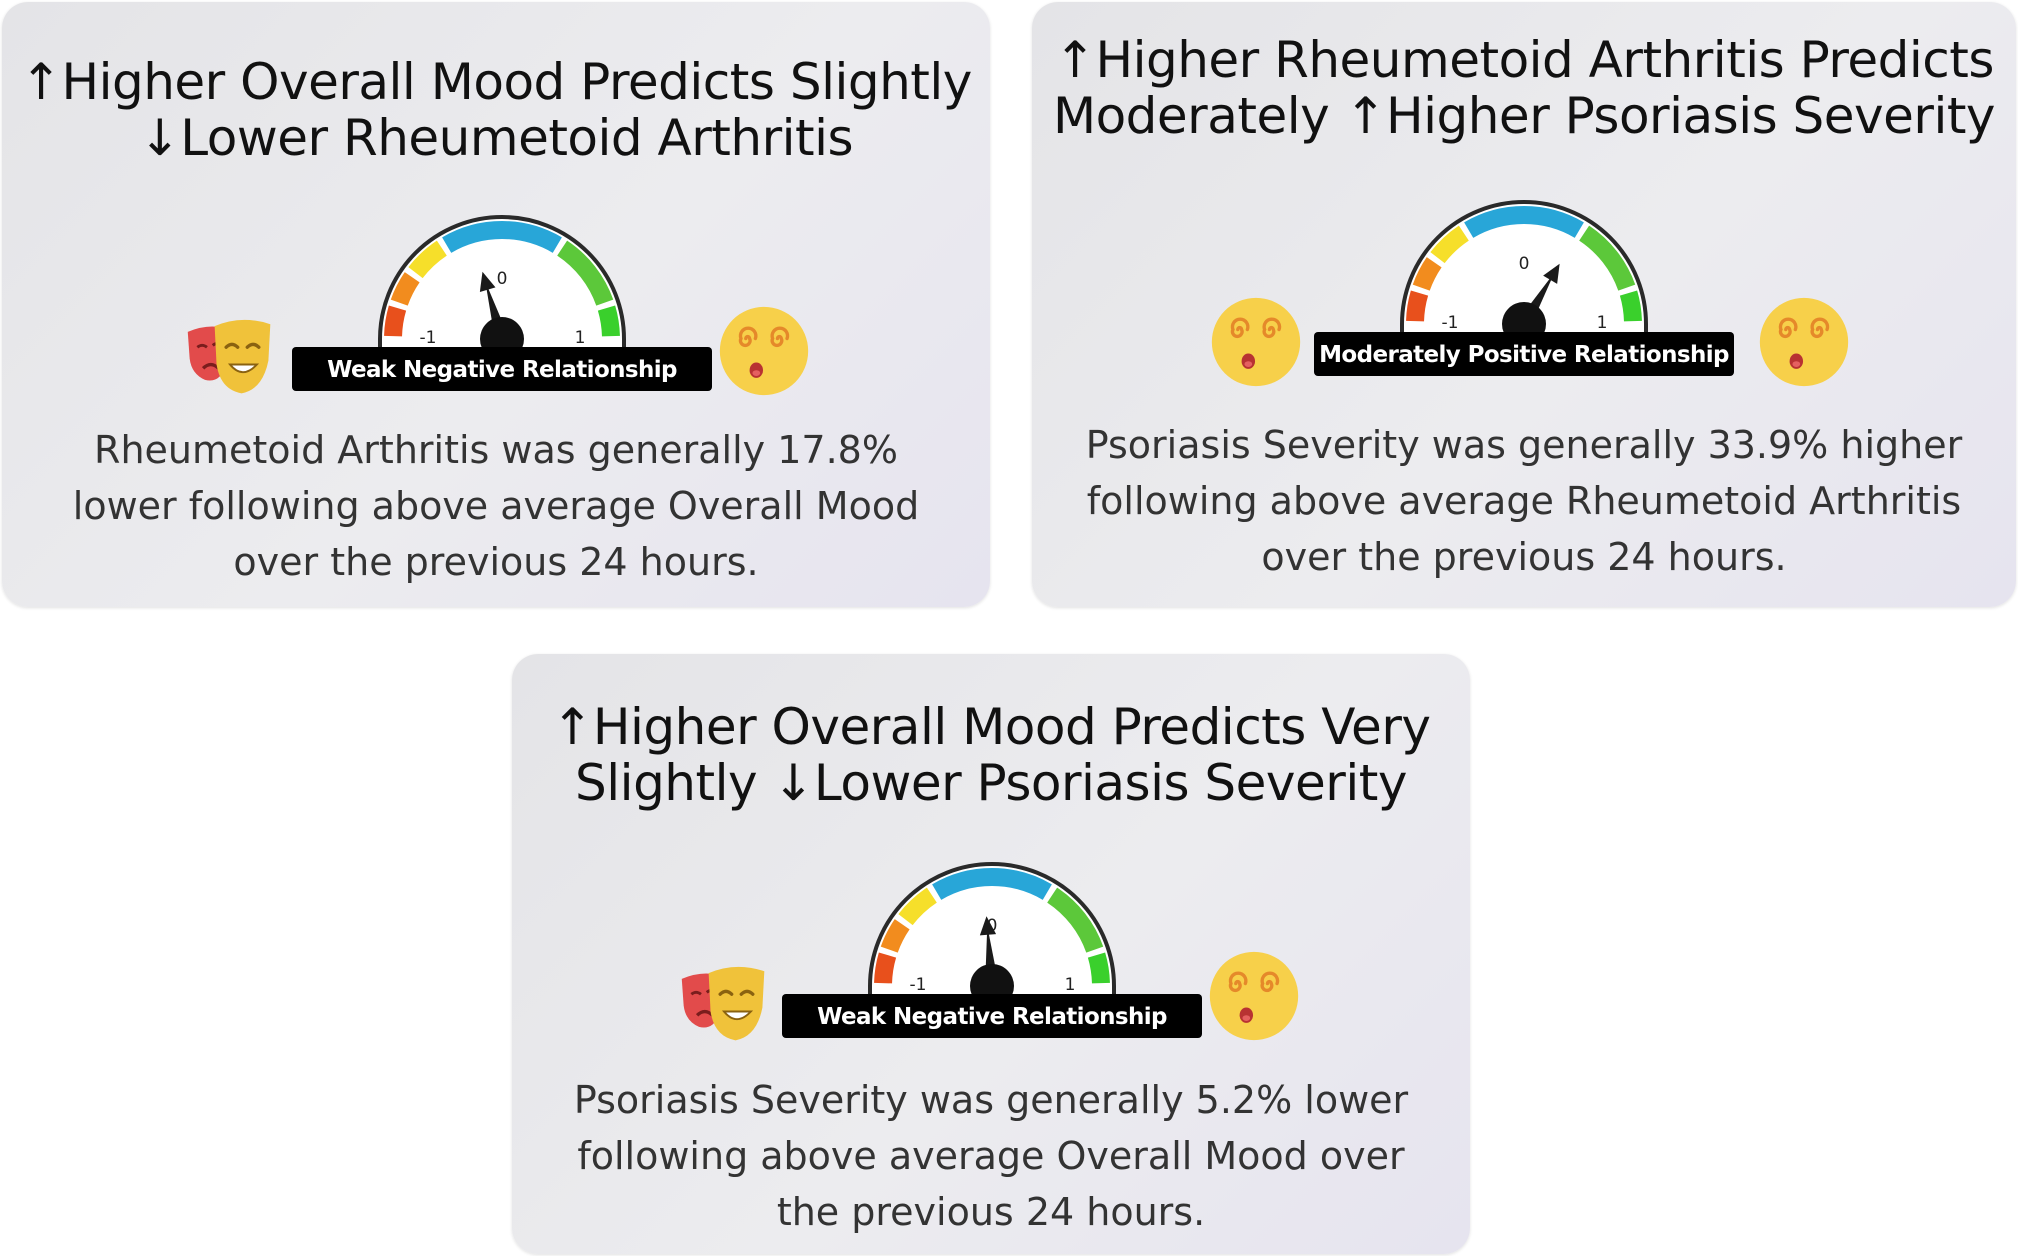 Image resolution: width=2018 pixels, height=1256 pixels. What do you see at coordinates (991, 727) in the screenshot?
I see `card-title-line: ↑Higher Overall Mood Predicts Very` at bounding box center [991, 727].